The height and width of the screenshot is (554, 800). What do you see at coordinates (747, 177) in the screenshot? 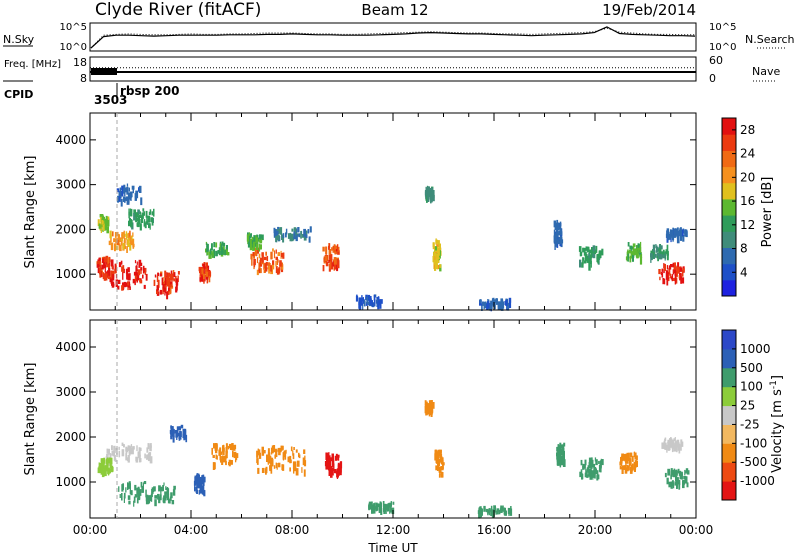
I see `colorbar-tick-label: 20` at bounding box center [747, 177].